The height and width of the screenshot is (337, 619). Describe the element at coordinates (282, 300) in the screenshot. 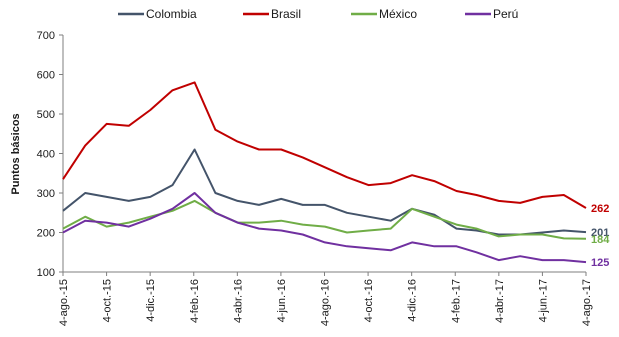

I see `x-tick-label: 4-jun.-16` at that location.